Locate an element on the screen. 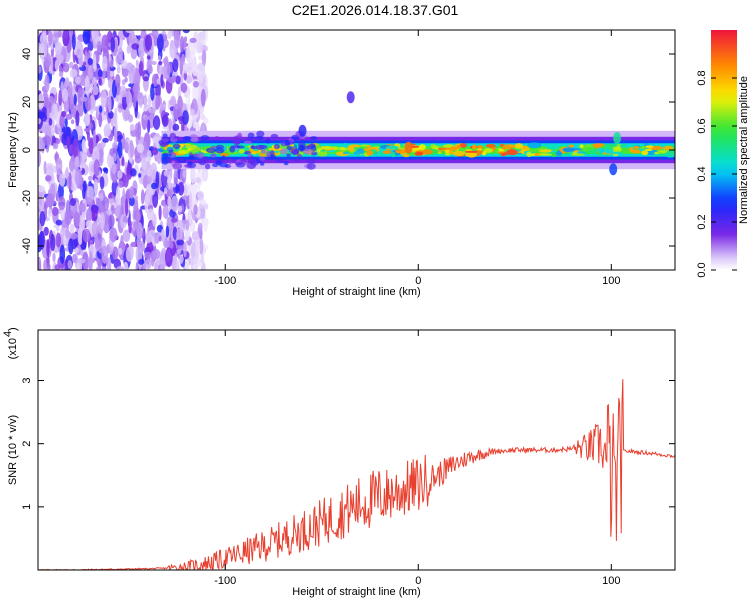  colorbar-tick-label: 0.8 is located at coordinates (702, 77).